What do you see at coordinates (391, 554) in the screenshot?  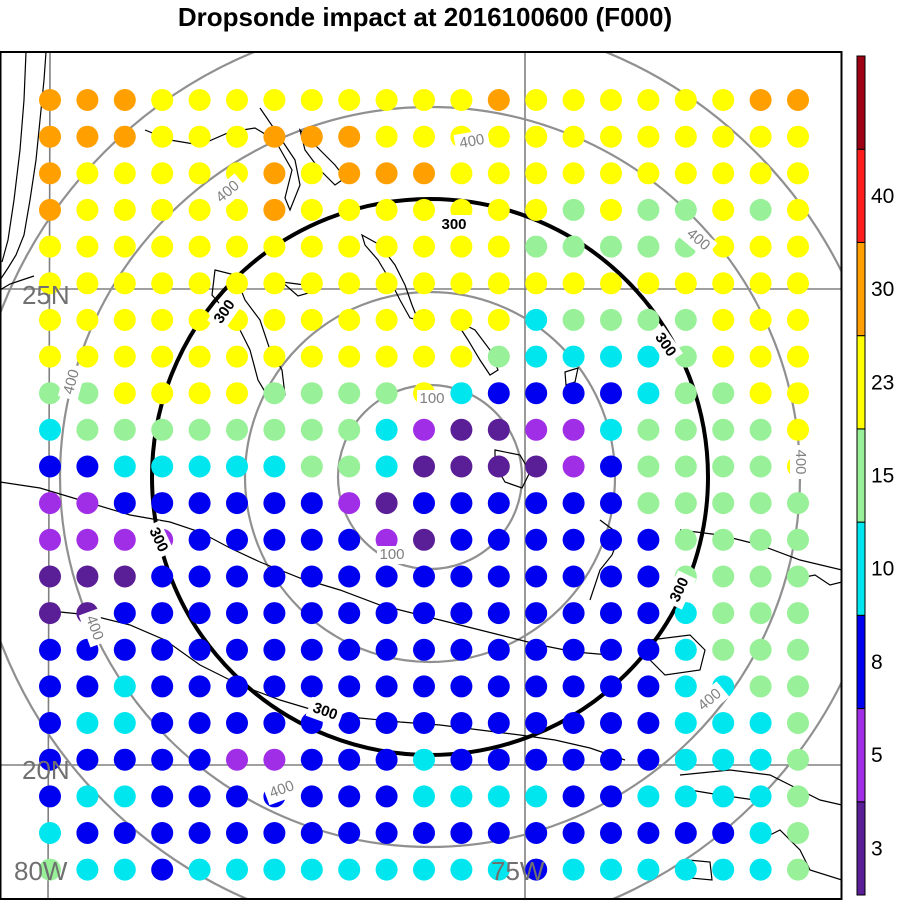 I see `ring-label-100-bottom: 100` at bounding box center [391, 554].